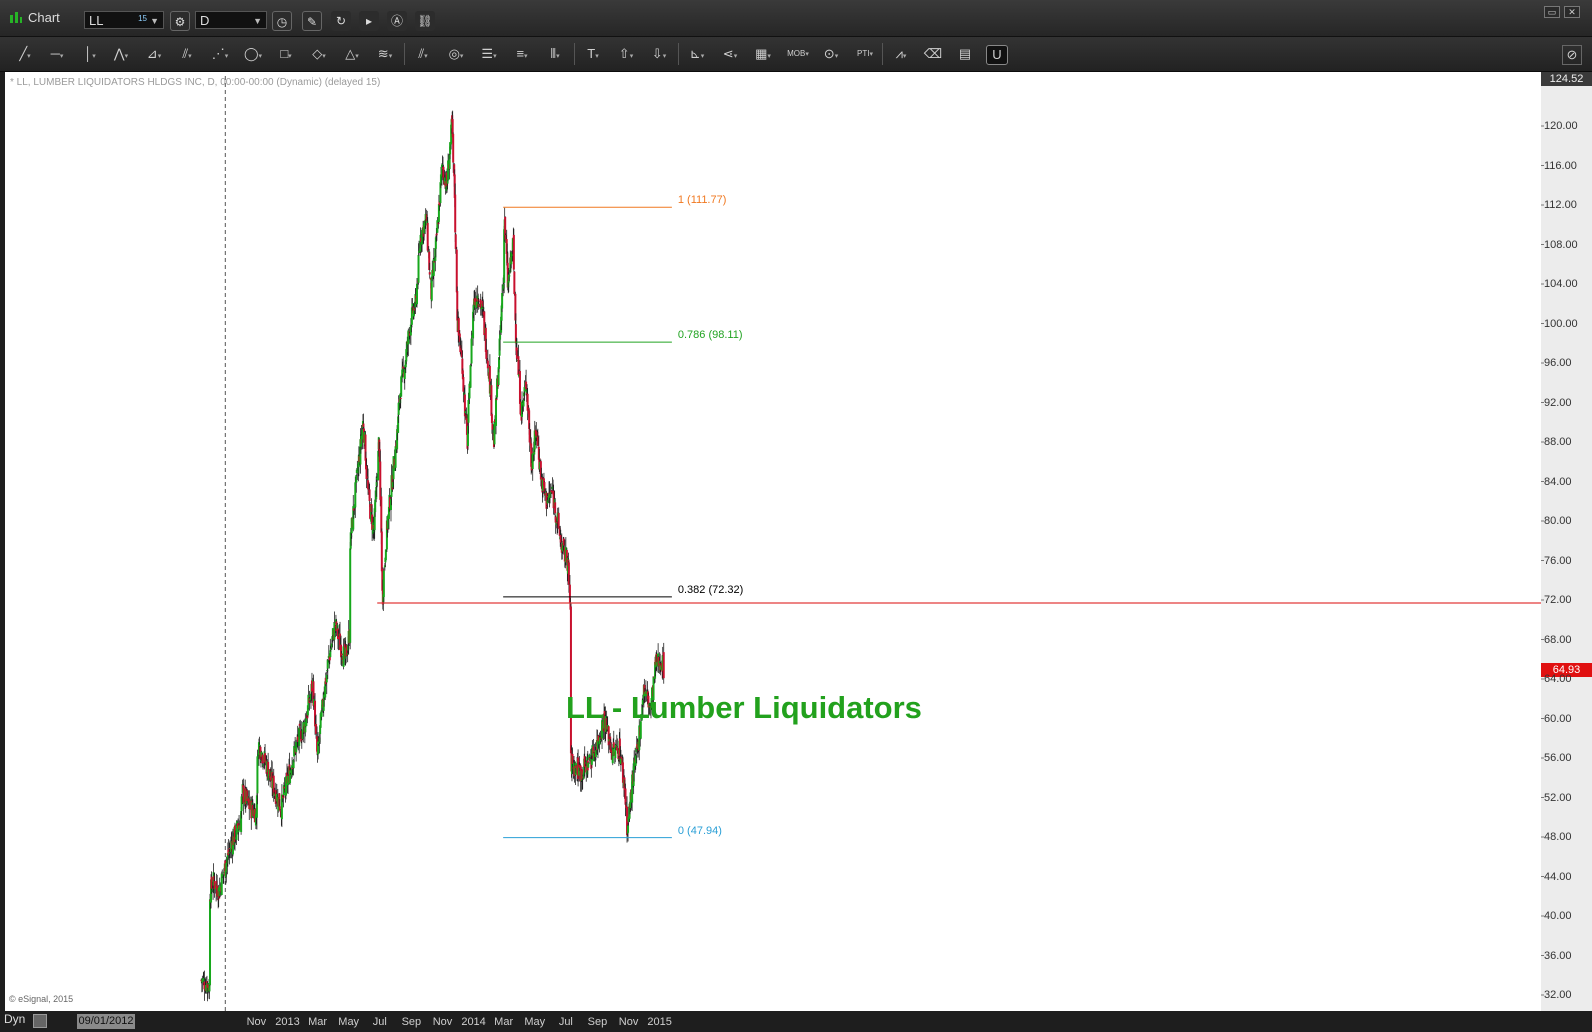  I want to click on andrews-fork-icon: ⫽▾, so click(187, 53).